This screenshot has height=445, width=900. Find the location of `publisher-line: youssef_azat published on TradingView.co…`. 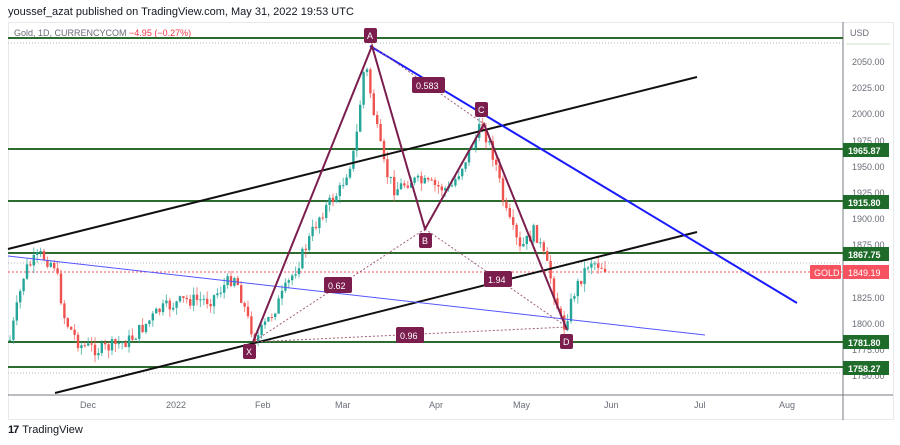

publisher-line: youssef_azat published on TradingView.co… is located at coordinates (181, 12).